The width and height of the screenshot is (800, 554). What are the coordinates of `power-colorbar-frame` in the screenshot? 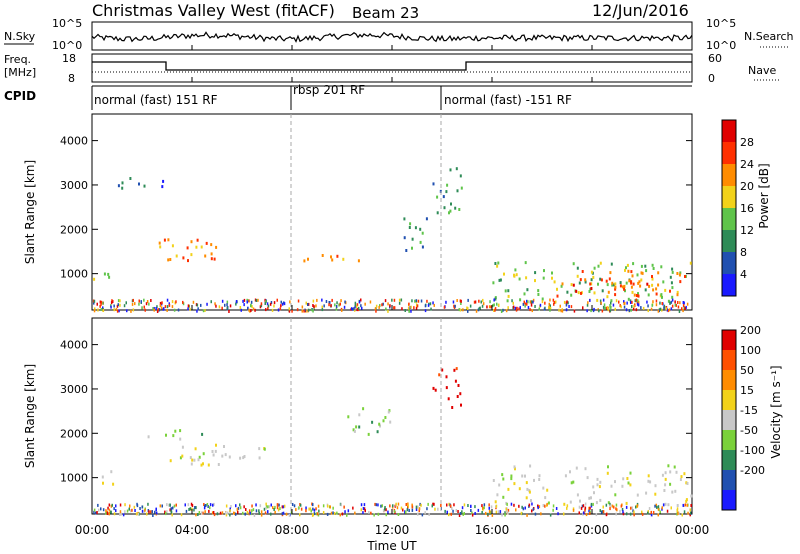 It's located at (729, 208).